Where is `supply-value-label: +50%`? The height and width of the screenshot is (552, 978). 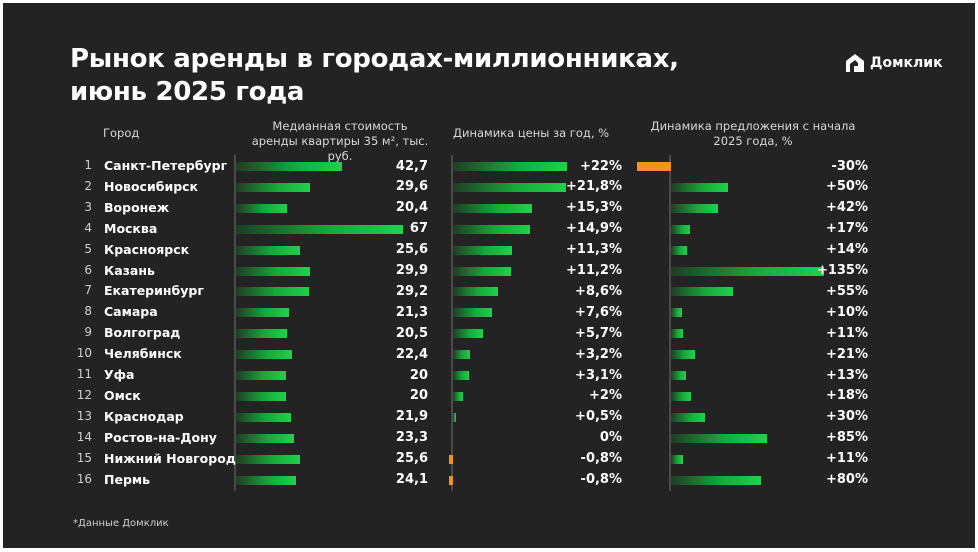
supply-value-label: +50% is located at coordinates (846, 187).